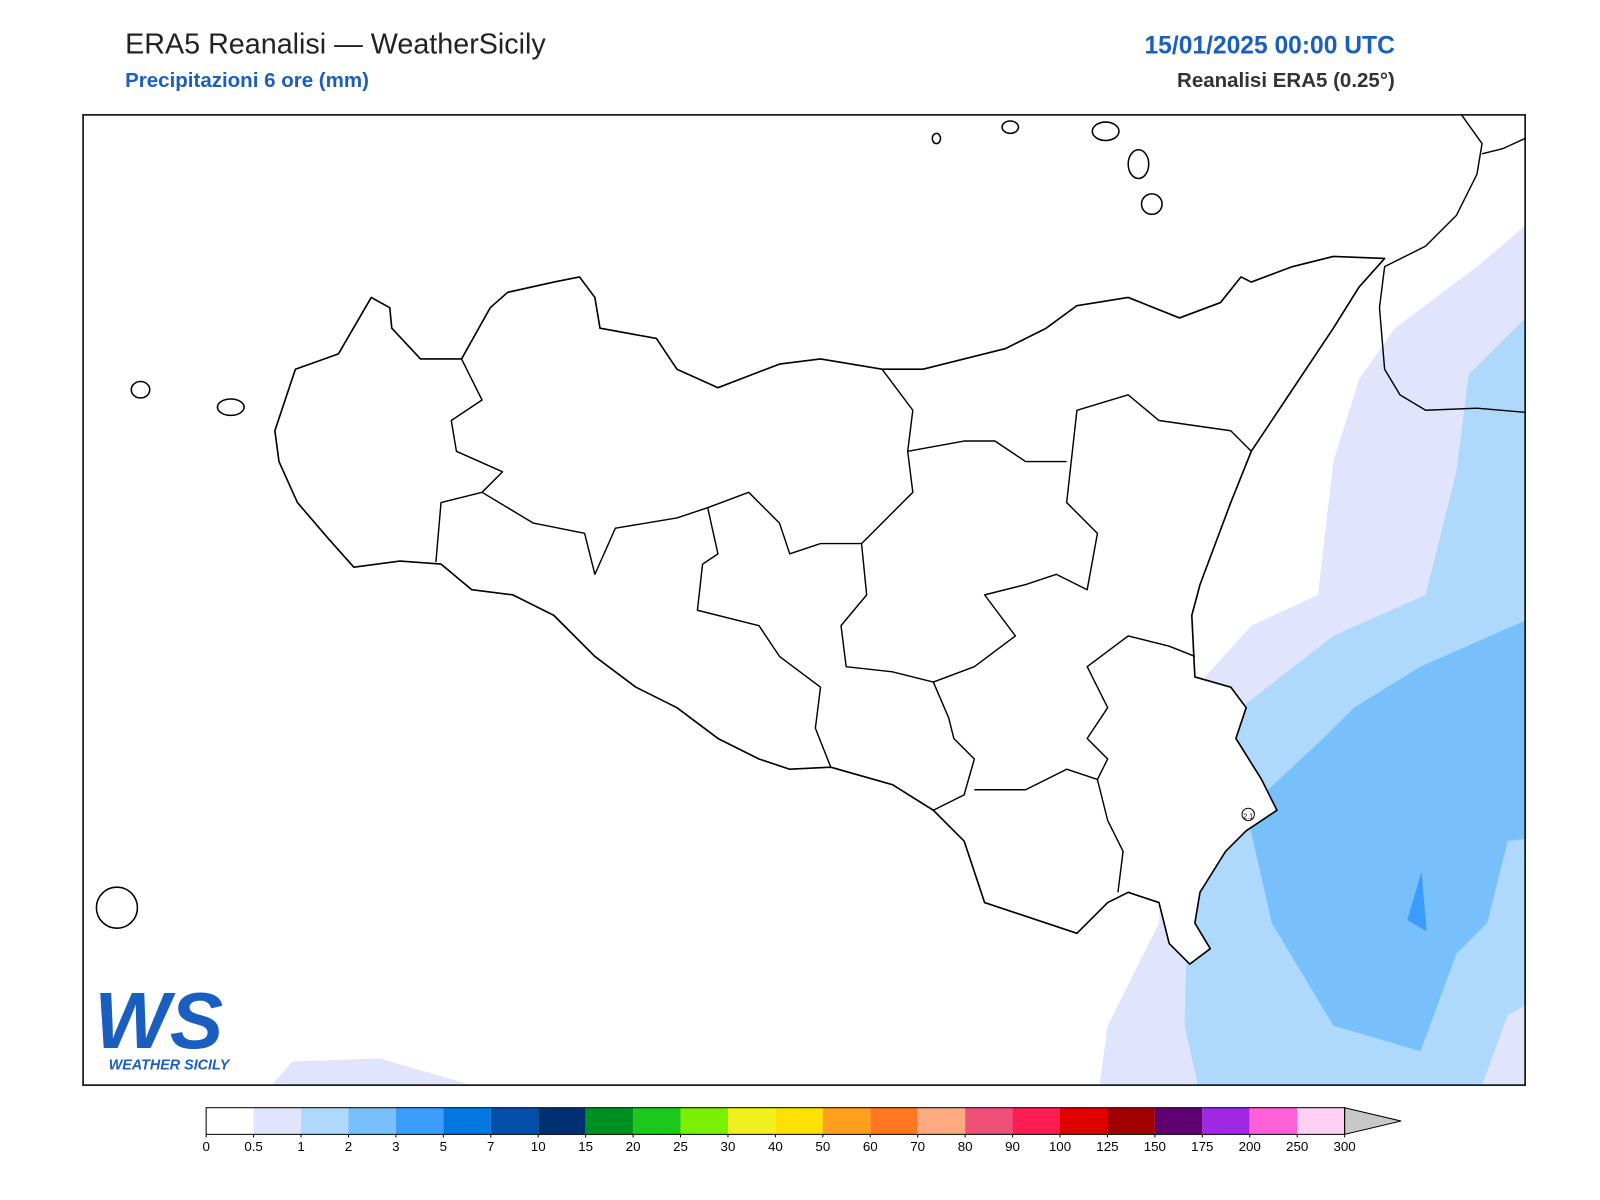  What do you see at coordinates (585, 1146) in the screenshot?
I see `colorbar-label: 15` at bounding box center [585, 1146].